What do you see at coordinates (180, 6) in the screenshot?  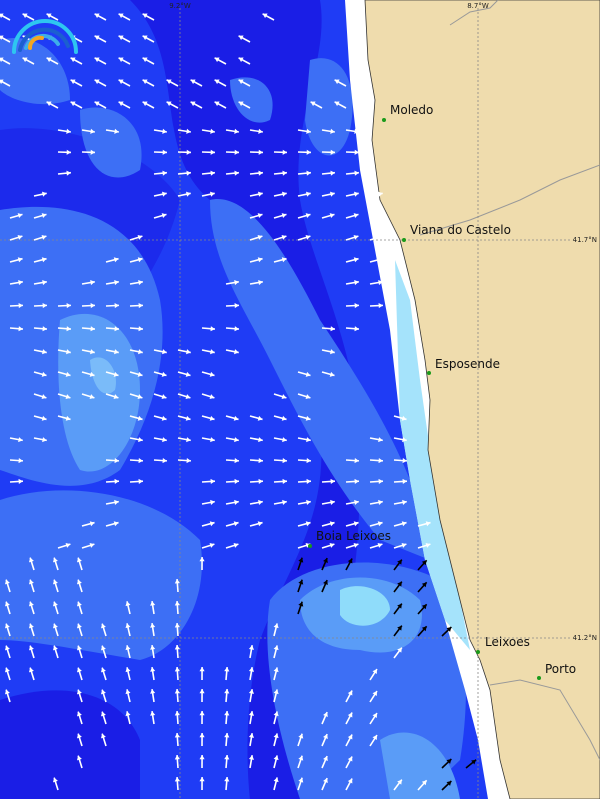 I see `lon-label-left: 9.2°W` at bounding box center [180, 6].